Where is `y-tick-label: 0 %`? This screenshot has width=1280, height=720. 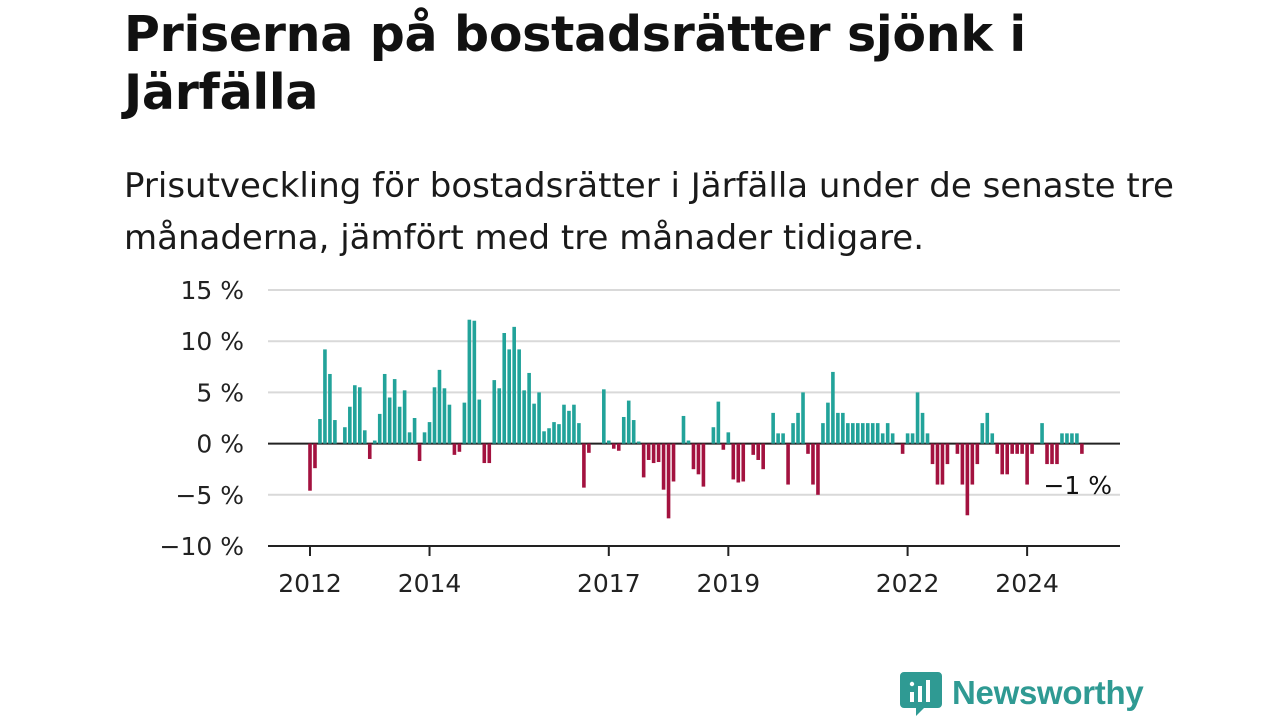 y-tick-label: 0 % is located at coordinates (220, 444).